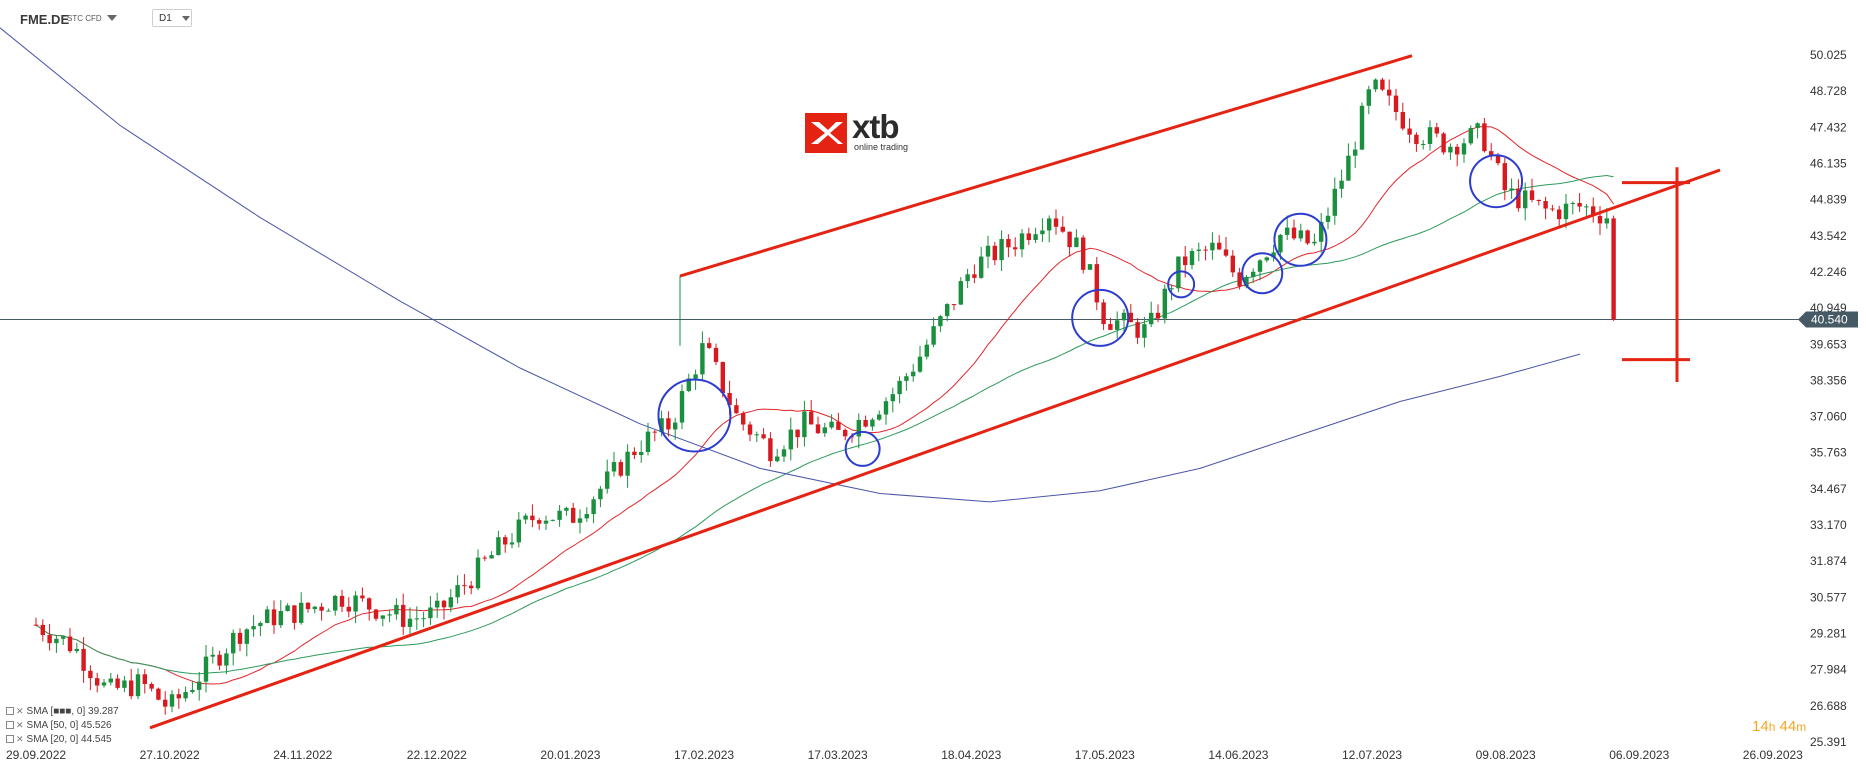  Describe the element at coordinates (186, 18) in the screenshot. I see `timeframe-dropdown-icon` at that location.